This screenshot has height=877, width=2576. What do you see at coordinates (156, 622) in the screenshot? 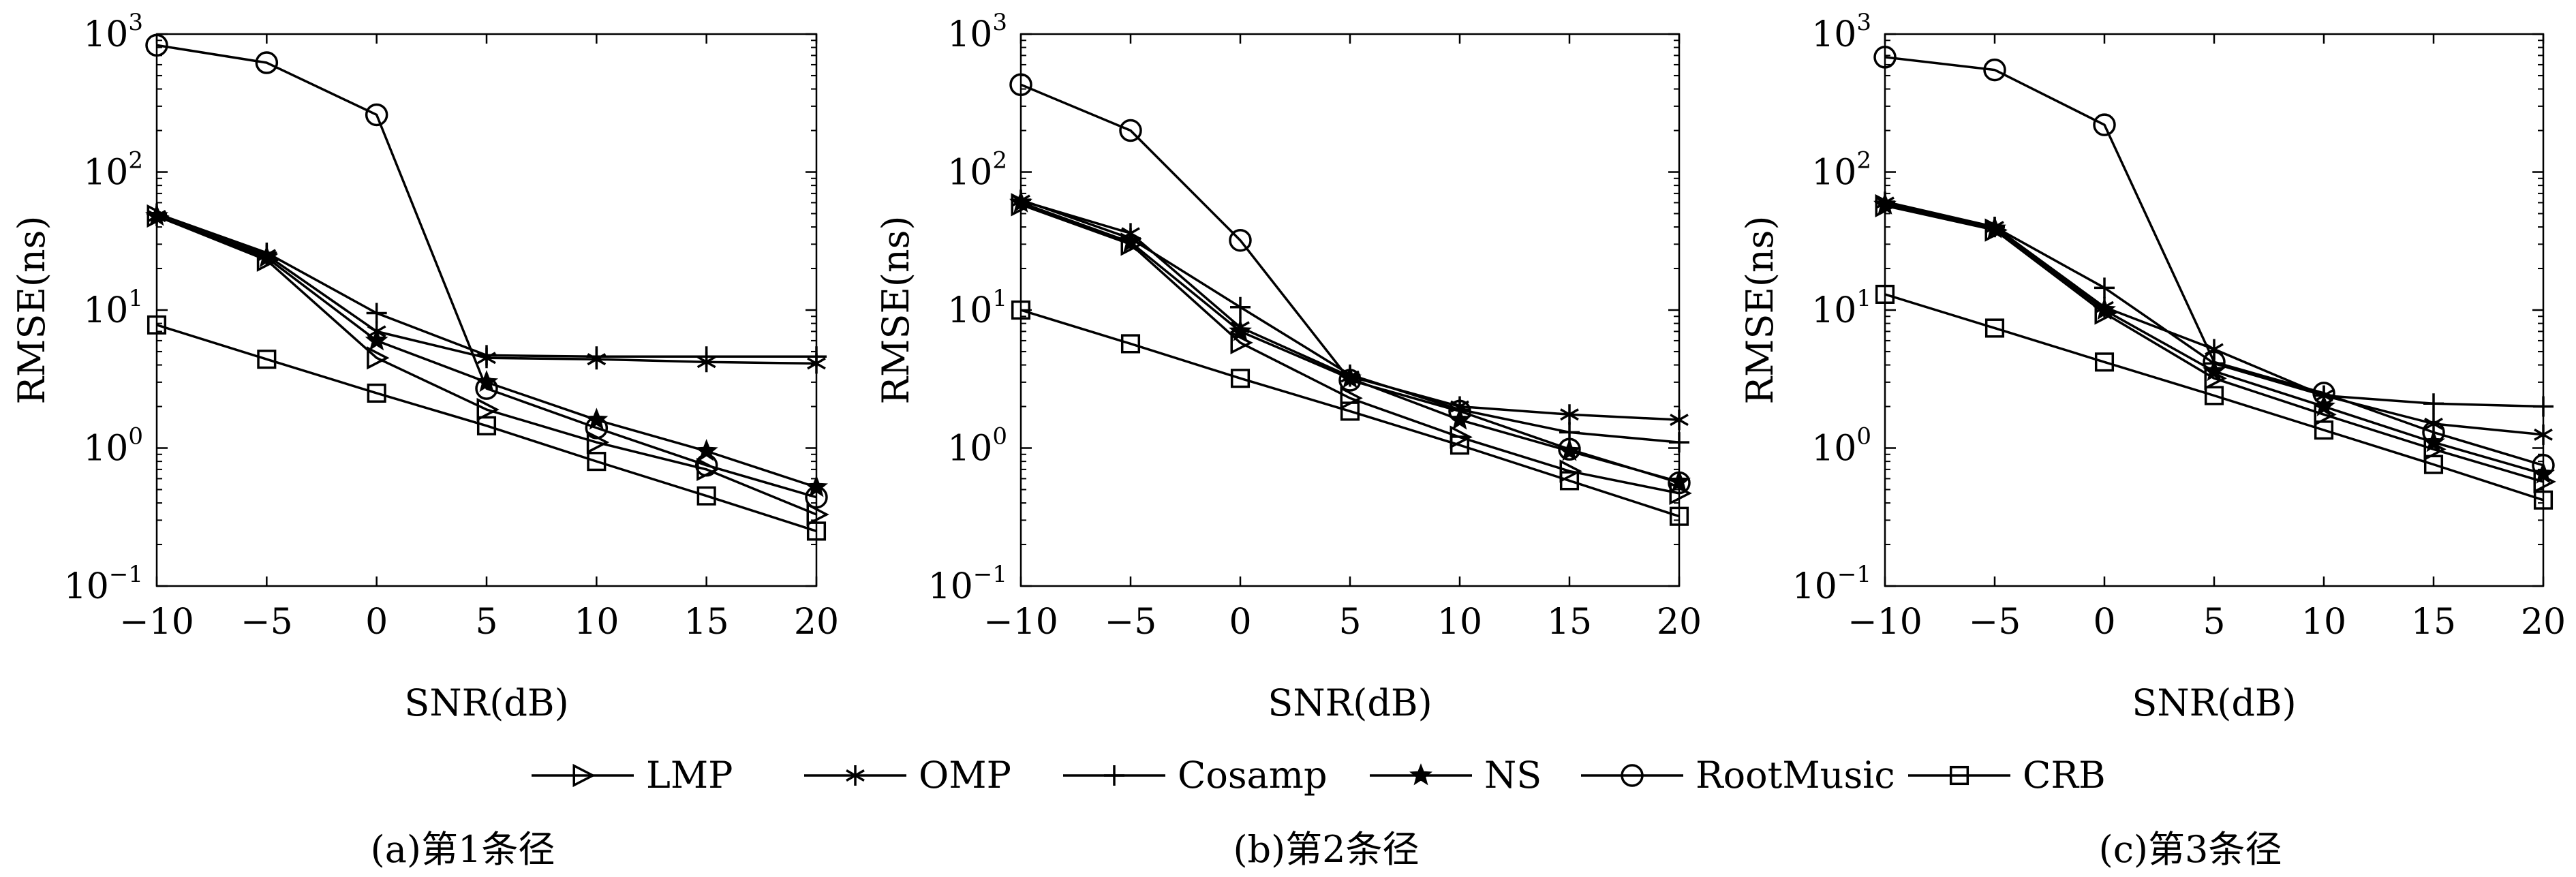
I see `x-tick-label: −10` at bounding box center [156, 622].